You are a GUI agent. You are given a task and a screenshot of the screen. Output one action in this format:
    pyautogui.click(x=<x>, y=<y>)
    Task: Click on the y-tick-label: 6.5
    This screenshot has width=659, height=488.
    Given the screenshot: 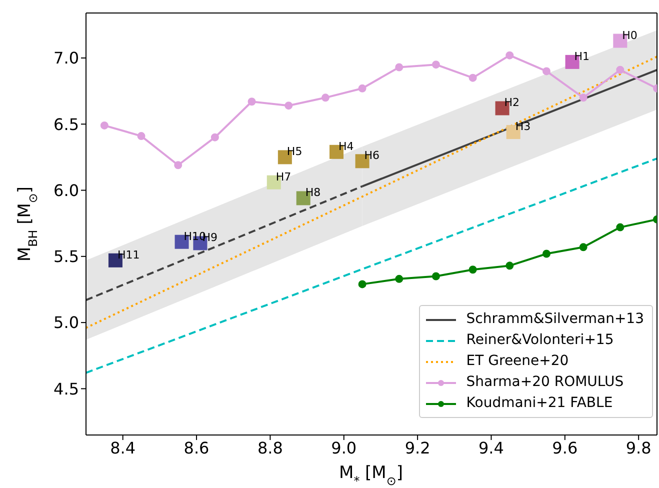 What is the action you would take?
    pyautogui.click(x=66, y=124)
    